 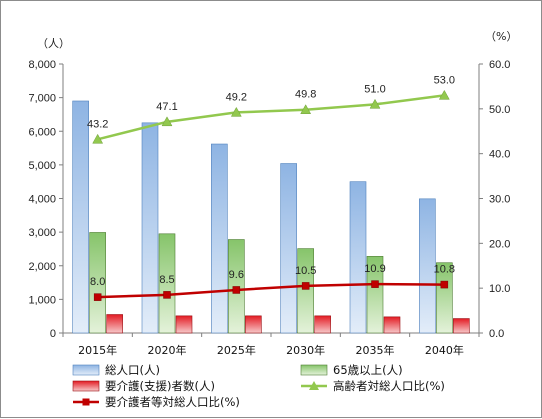 What do you see at coordinates (305, 271) in the screenshot?
I see `data-label: 10.5` at bounding box center [305, 271].